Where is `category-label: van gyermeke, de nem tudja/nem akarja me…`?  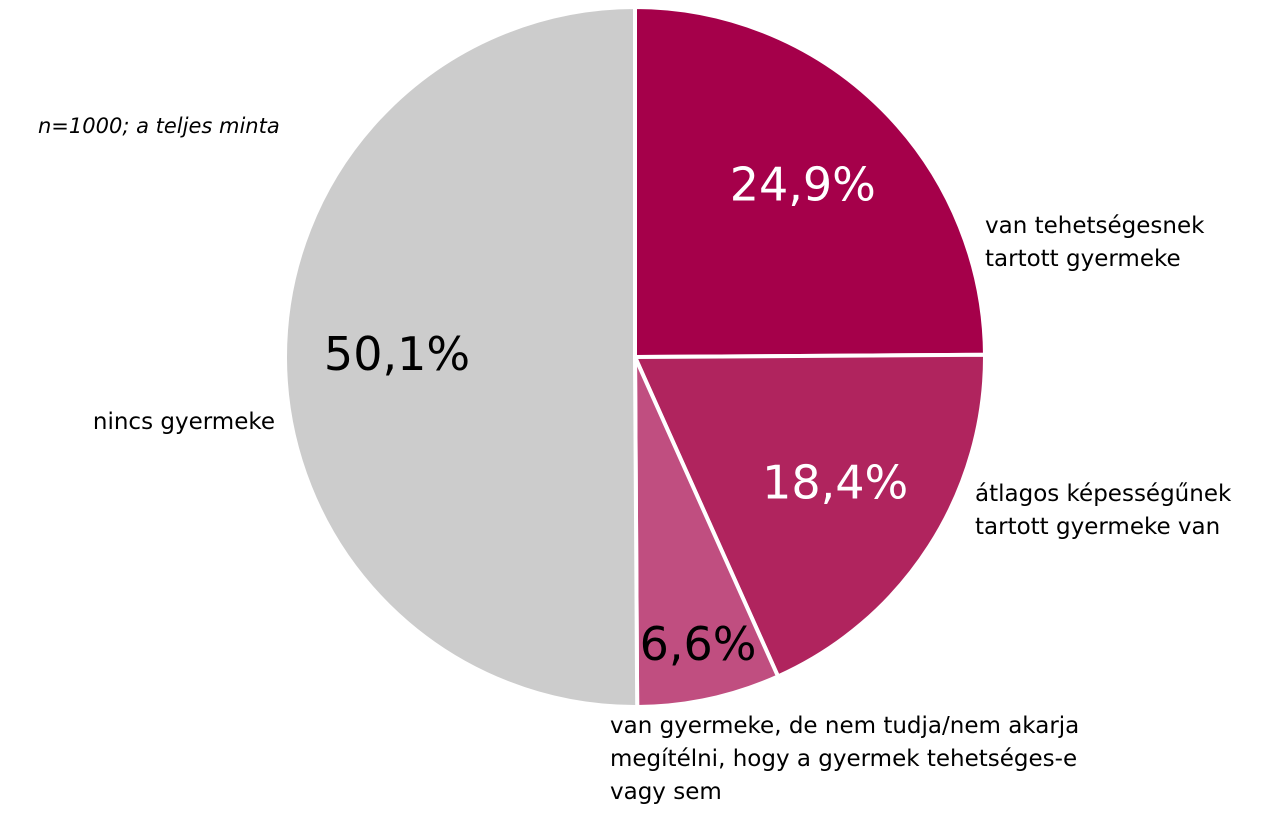 category-label: van gyermeke, de nem tudja/nem akarja me… is located at coordinates (845, 759).